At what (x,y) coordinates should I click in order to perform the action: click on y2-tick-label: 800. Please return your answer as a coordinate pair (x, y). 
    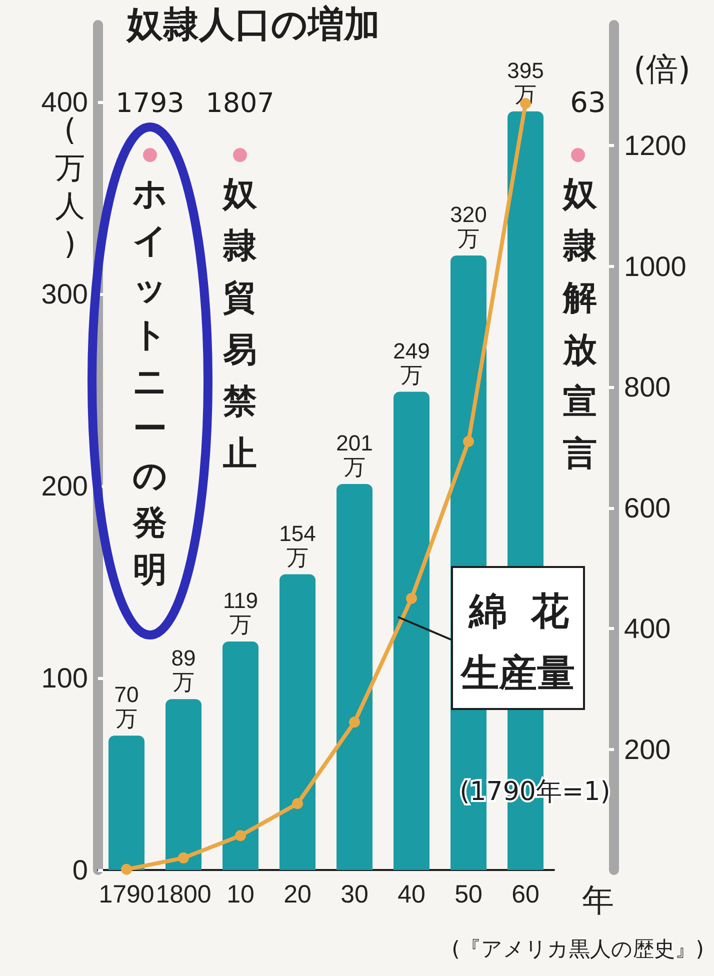
    Looking at the image, I should click on (647, 387).